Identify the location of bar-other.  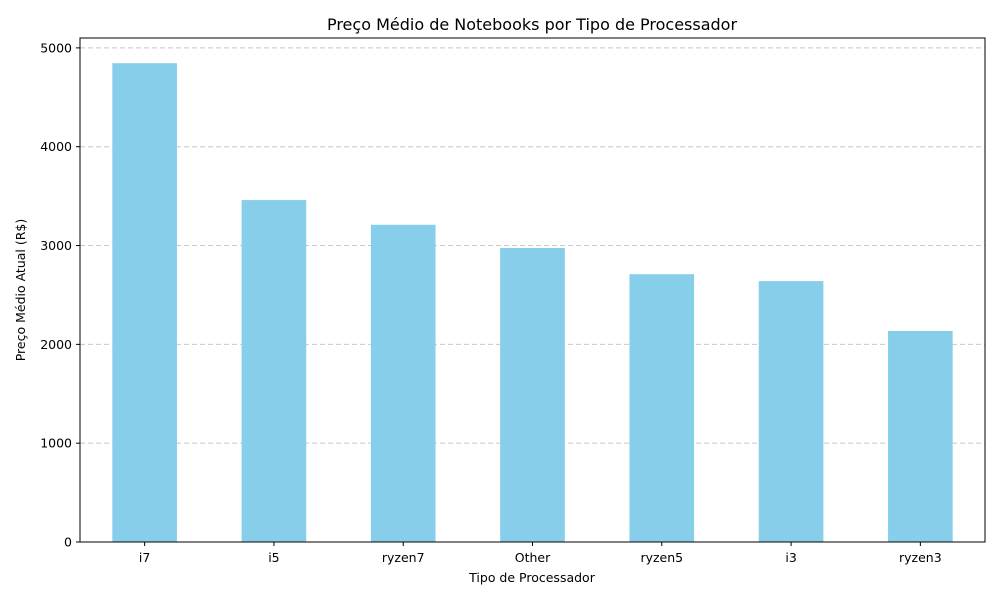
(532, 395).